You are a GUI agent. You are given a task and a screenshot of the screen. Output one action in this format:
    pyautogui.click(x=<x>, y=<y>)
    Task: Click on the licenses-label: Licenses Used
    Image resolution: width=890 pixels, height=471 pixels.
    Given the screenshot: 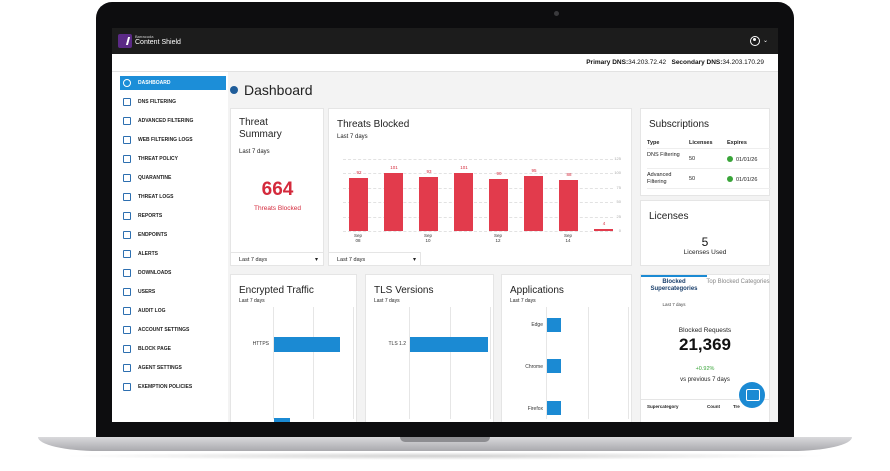 What is the action you would take?
    pyautogui.click(x=705, y=252)
    